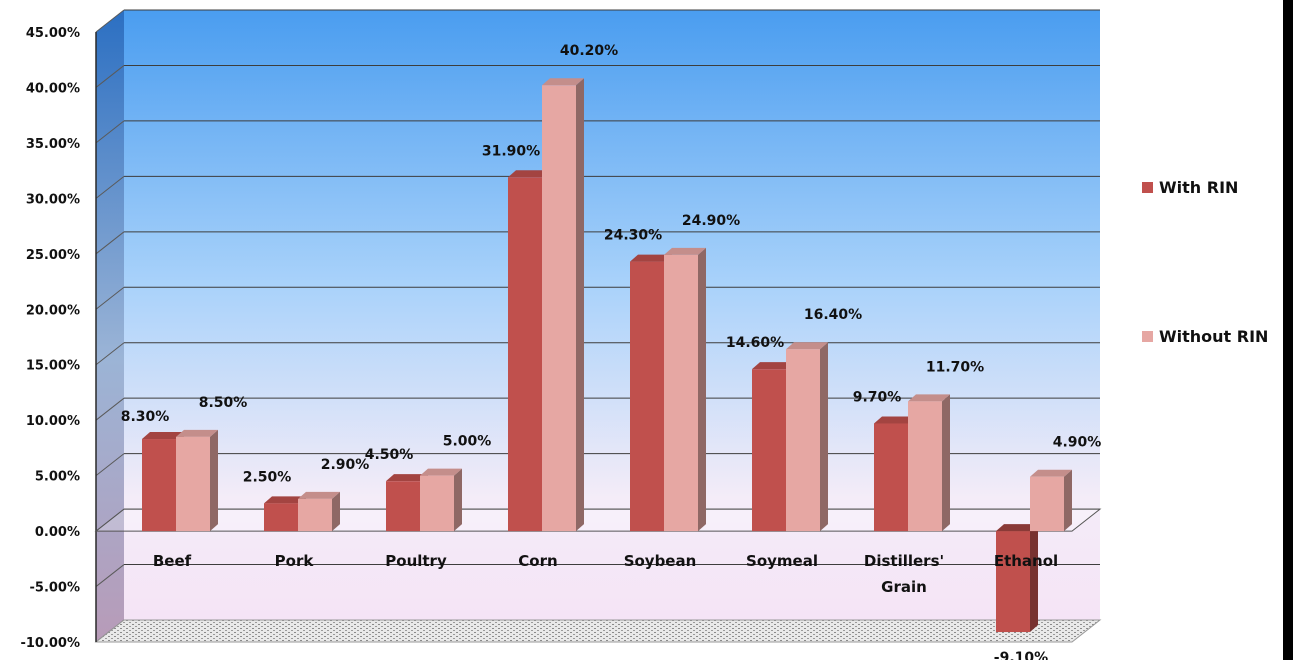 The width and height of the screenshot is (1293, 664). What do you see at coordinates (1147, 187) in the screenshot?
I see `legend-swatch-with-rin` at bounding box center [1147, 187].